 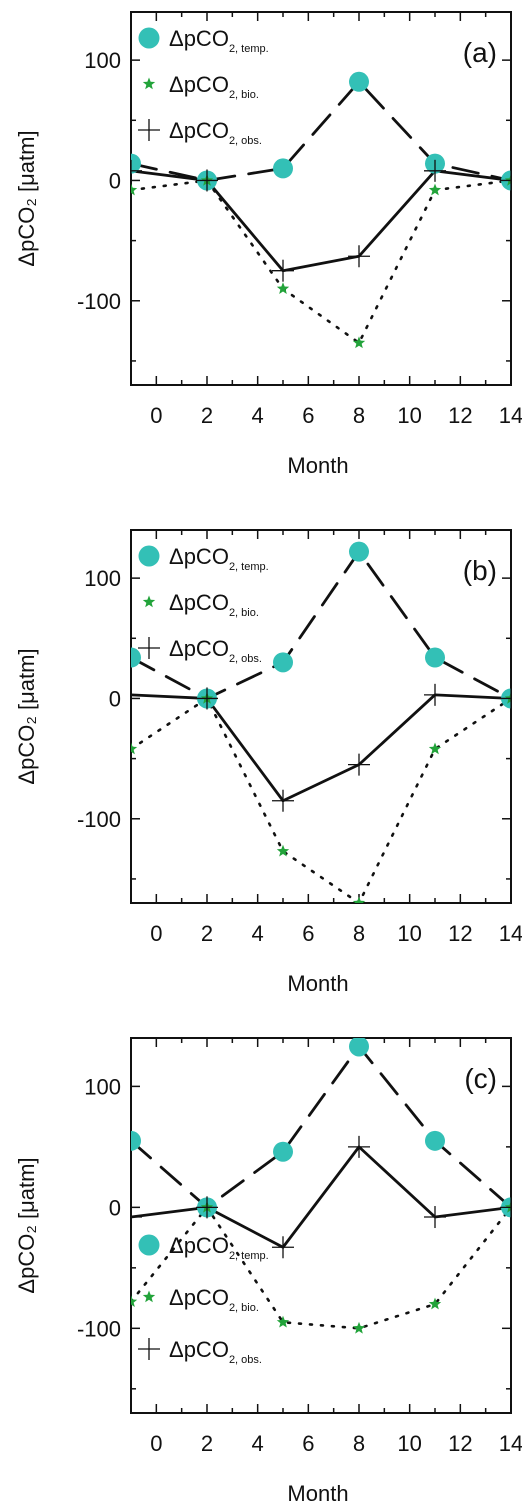 I want to click on x-tick-label: 12, so click(x=460, y=933).